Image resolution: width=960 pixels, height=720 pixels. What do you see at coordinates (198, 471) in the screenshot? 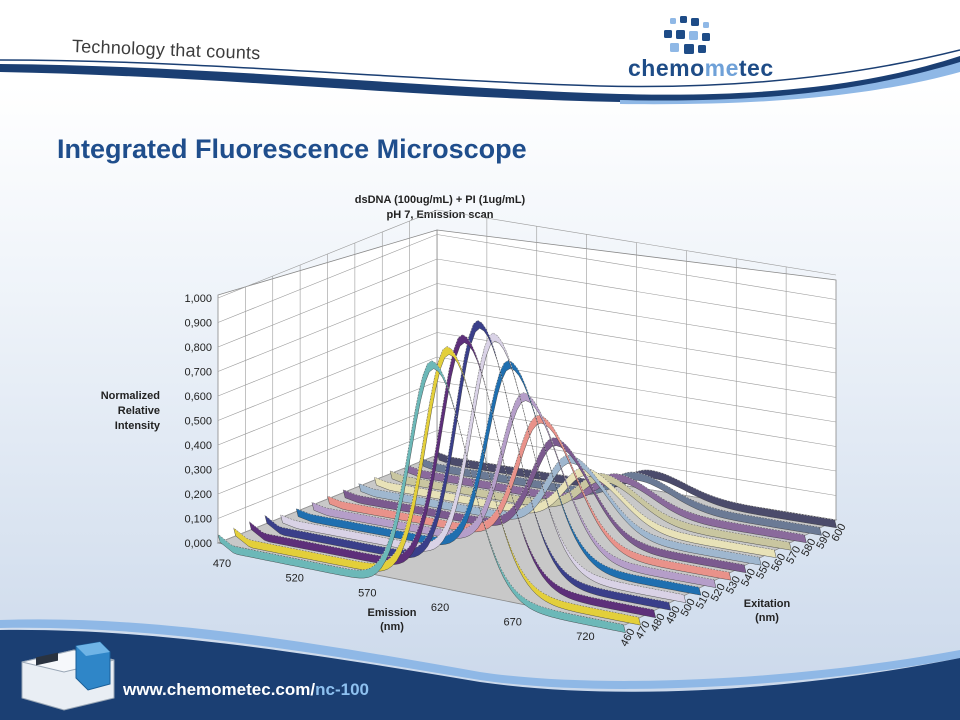
I see `z-tick-label: 0,300` at bounding box center [198, 471].